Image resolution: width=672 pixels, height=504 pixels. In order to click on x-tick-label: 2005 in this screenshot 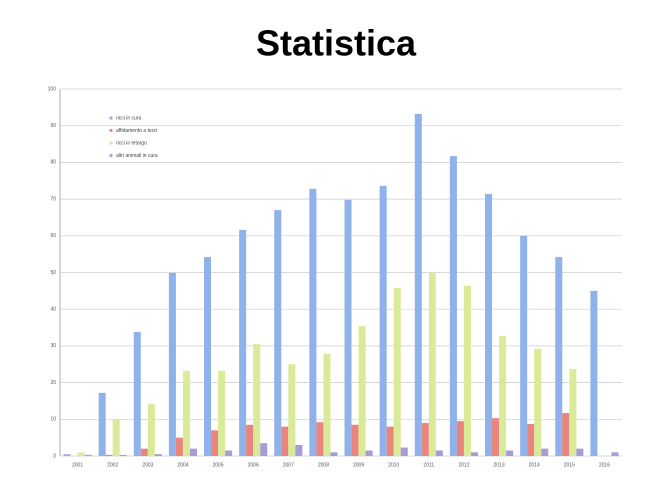, I will do `click(218, 465)`.